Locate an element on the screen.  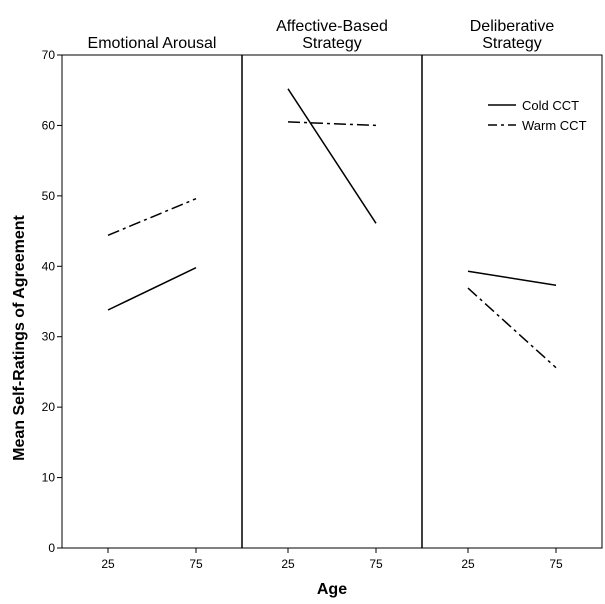
x-axis-title: Age is located at coordinates (332, 589).